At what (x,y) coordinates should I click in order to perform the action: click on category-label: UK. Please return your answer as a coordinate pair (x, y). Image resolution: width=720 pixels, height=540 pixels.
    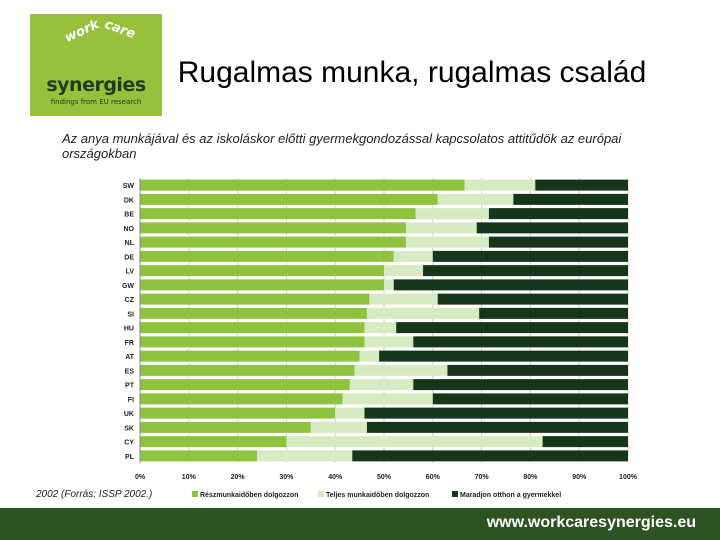
    Looking at the image, I should click on (129, 414).